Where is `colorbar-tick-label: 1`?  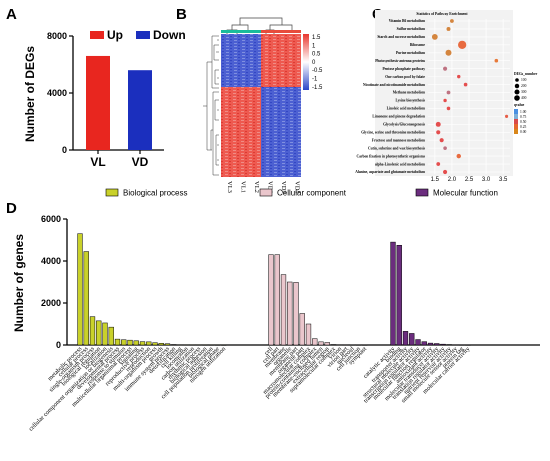
colorbar-tick-label: 1 is located at coordinates (314, 46).